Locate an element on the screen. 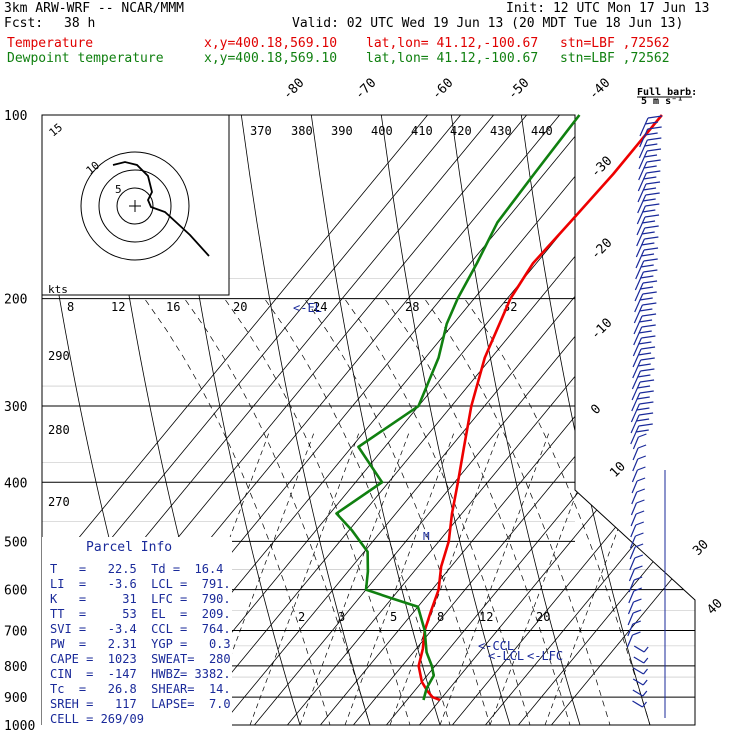  pressure-label: 600 is located at coordinates (15, 591).